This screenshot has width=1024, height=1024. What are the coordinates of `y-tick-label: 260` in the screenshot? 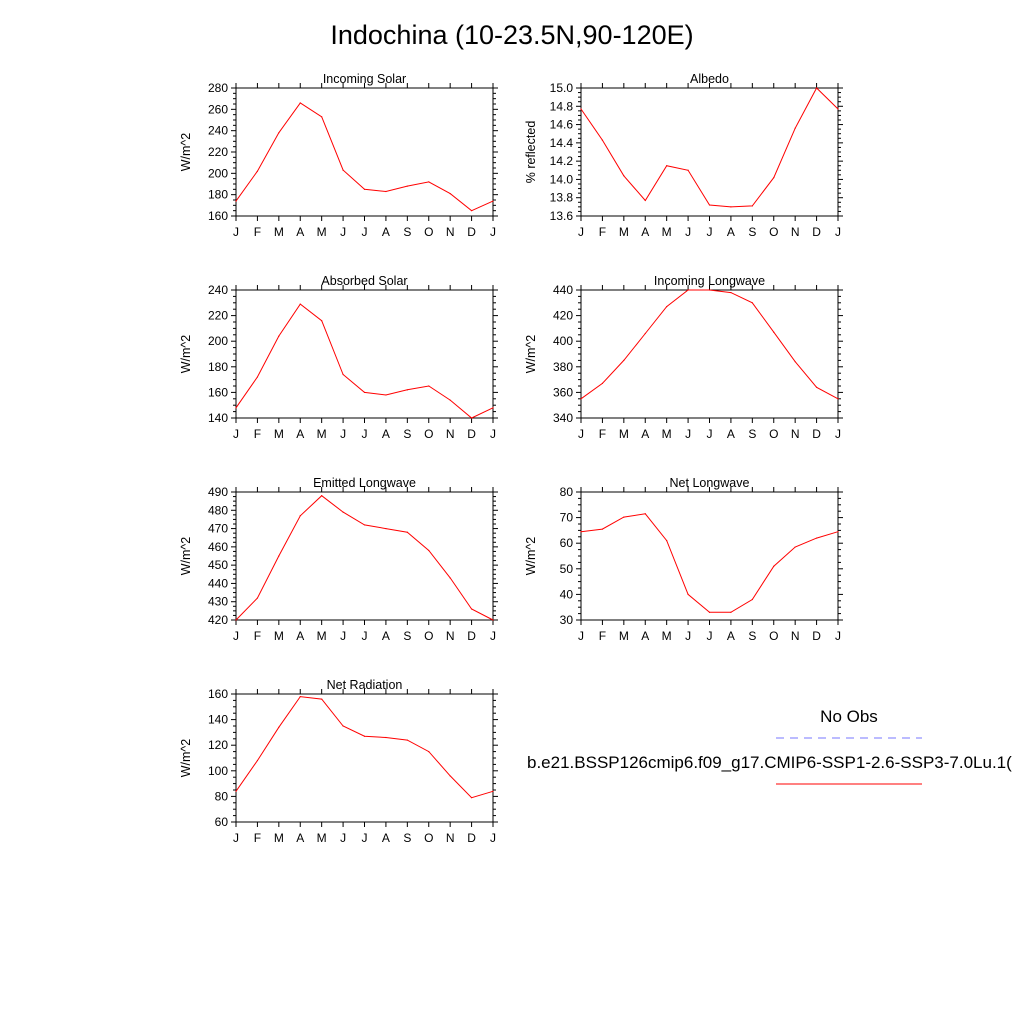 It's located at (218, 109).